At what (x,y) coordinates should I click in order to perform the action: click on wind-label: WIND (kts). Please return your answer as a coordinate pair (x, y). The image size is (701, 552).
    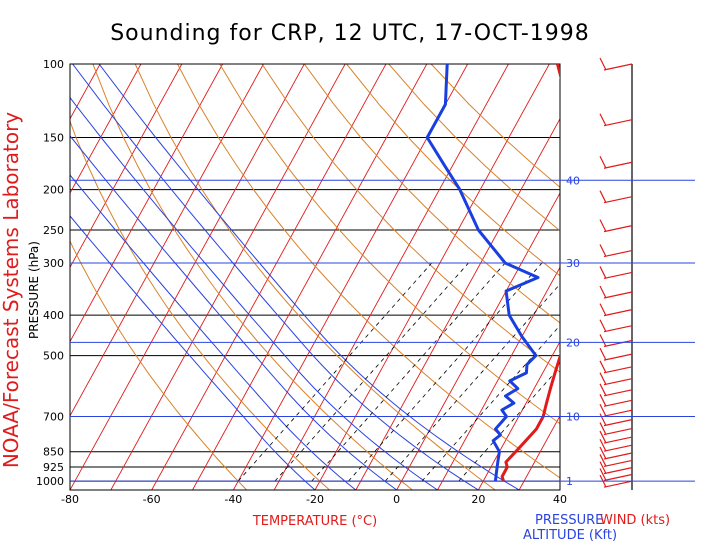
    Looking at the image, I should click on (635, 520).